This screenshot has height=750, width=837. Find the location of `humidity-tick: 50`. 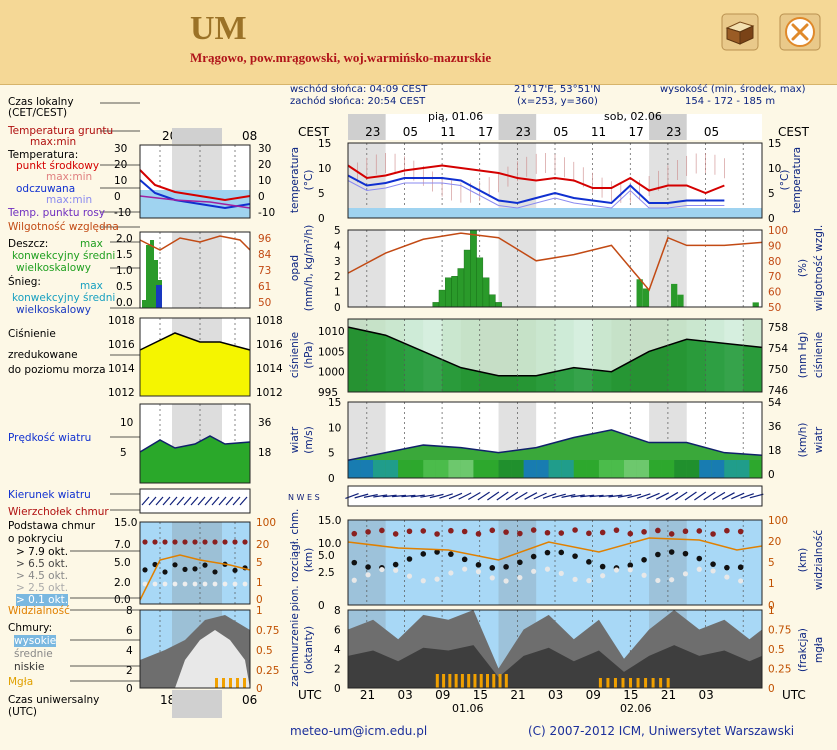

humidity-tick: 50 is located at coordinates (774, 308).